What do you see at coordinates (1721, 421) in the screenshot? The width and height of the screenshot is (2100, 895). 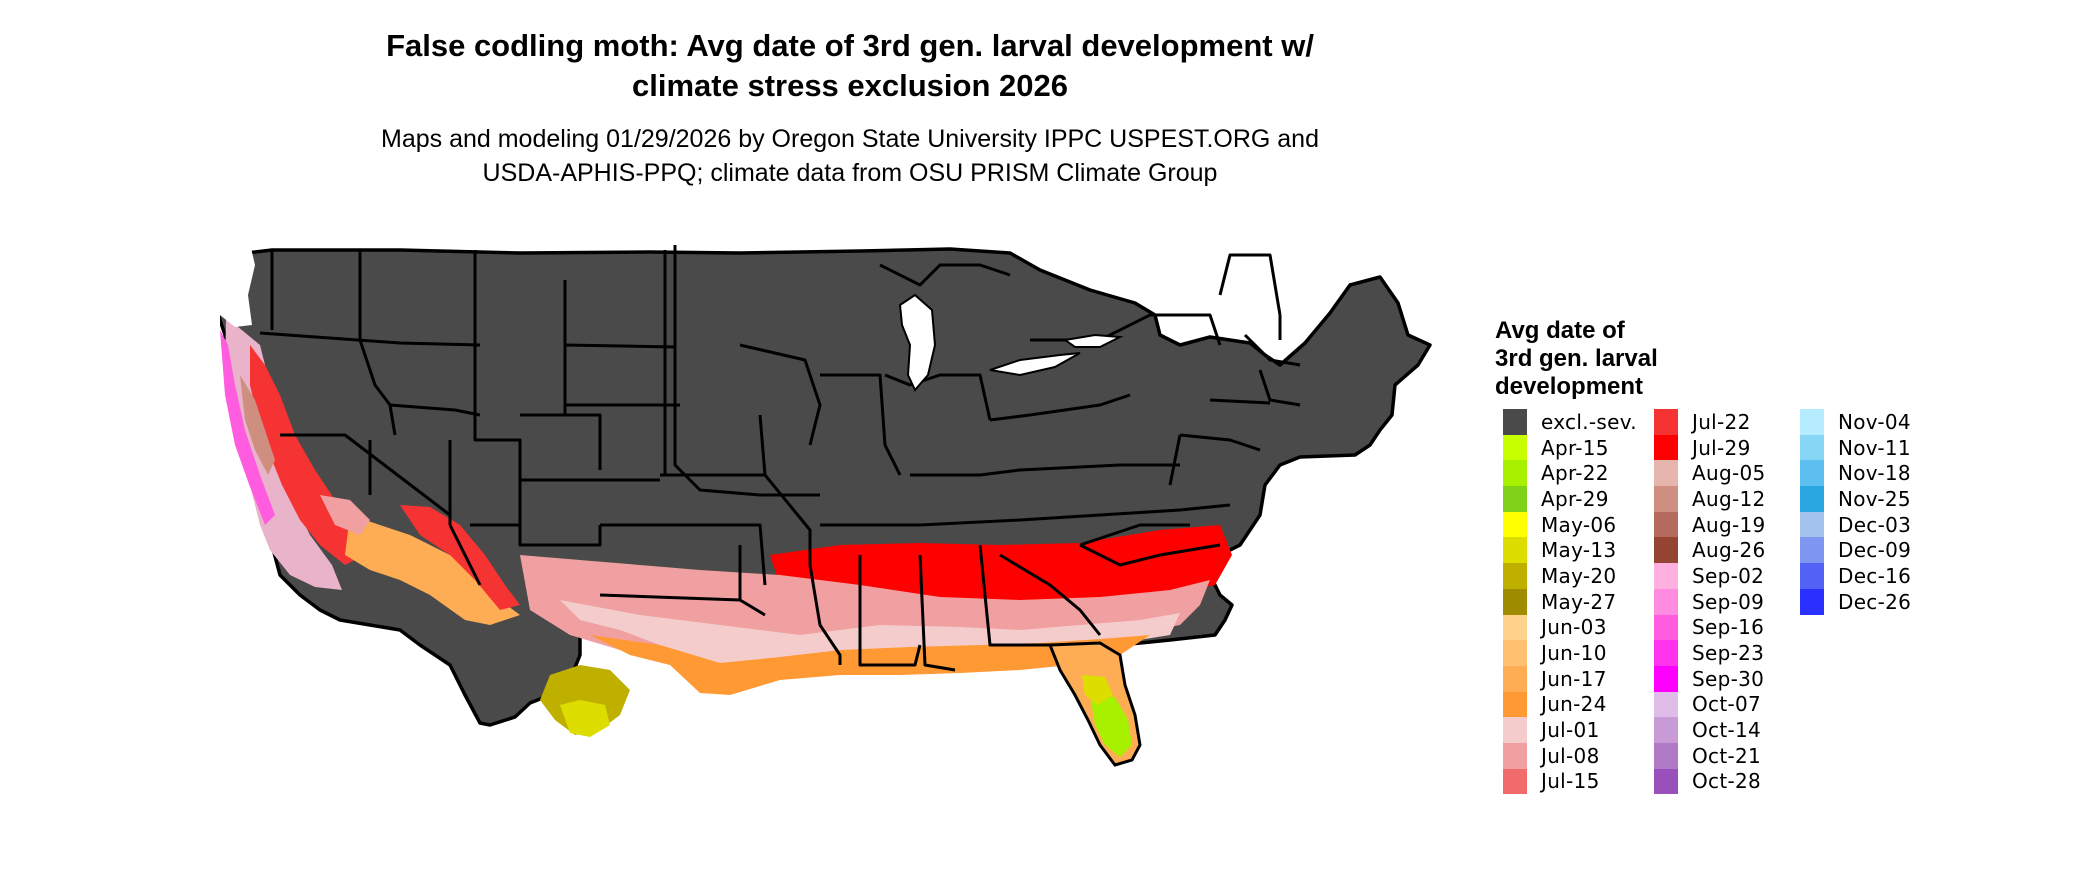 I see `legend-label: Jul-22` at bounding box center [1721, 421].